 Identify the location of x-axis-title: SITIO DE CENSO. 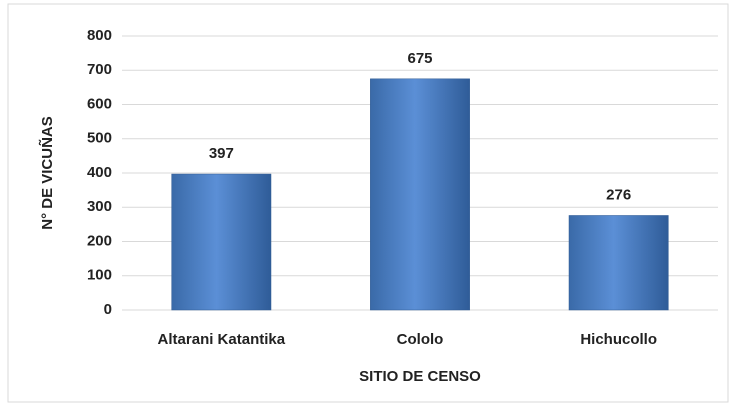
(420, 376).